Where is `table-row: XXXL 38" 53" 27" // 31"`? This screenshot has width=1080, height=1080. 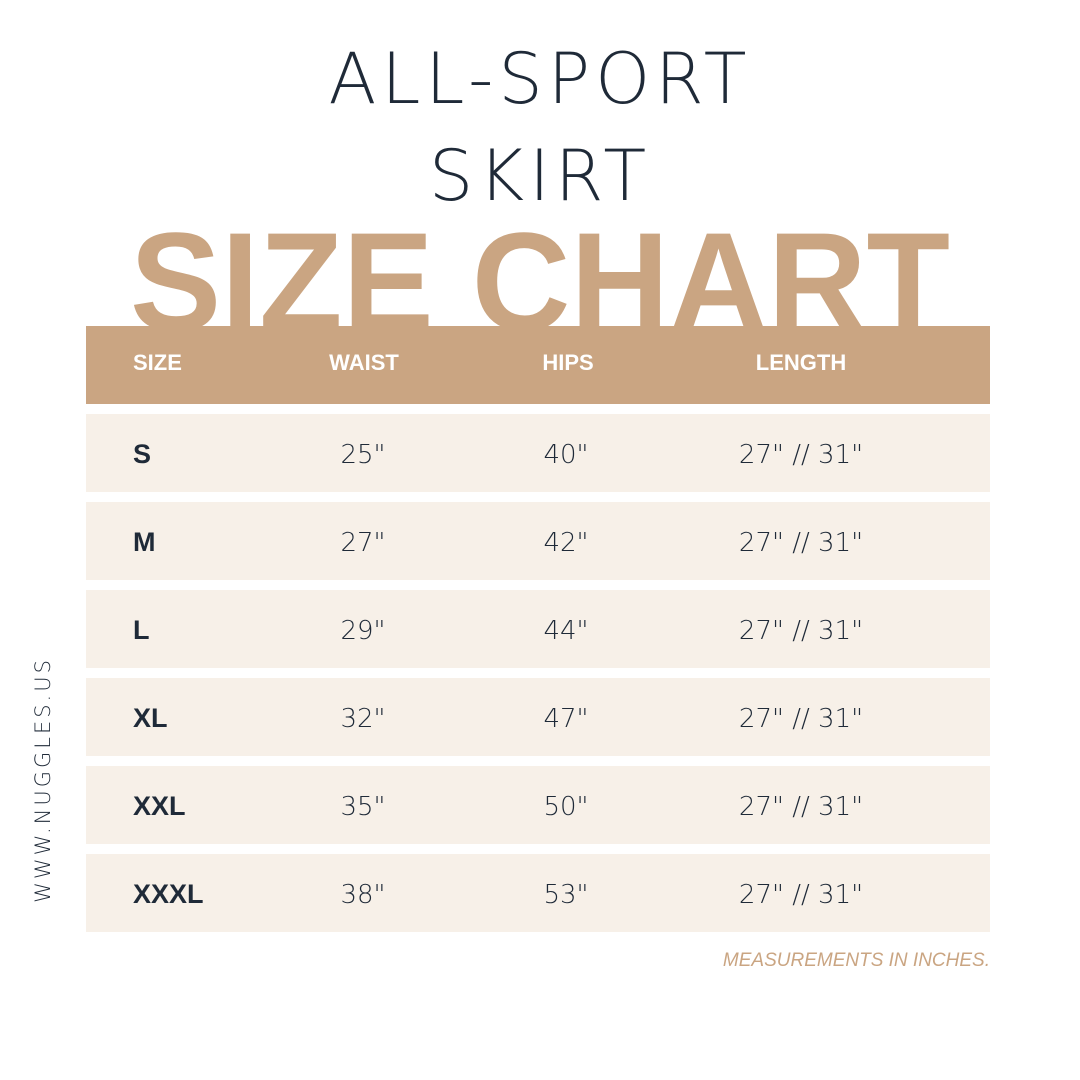
table-row: XXXL 38" 53" 27" // 31" is located at coordinates (538, 893).